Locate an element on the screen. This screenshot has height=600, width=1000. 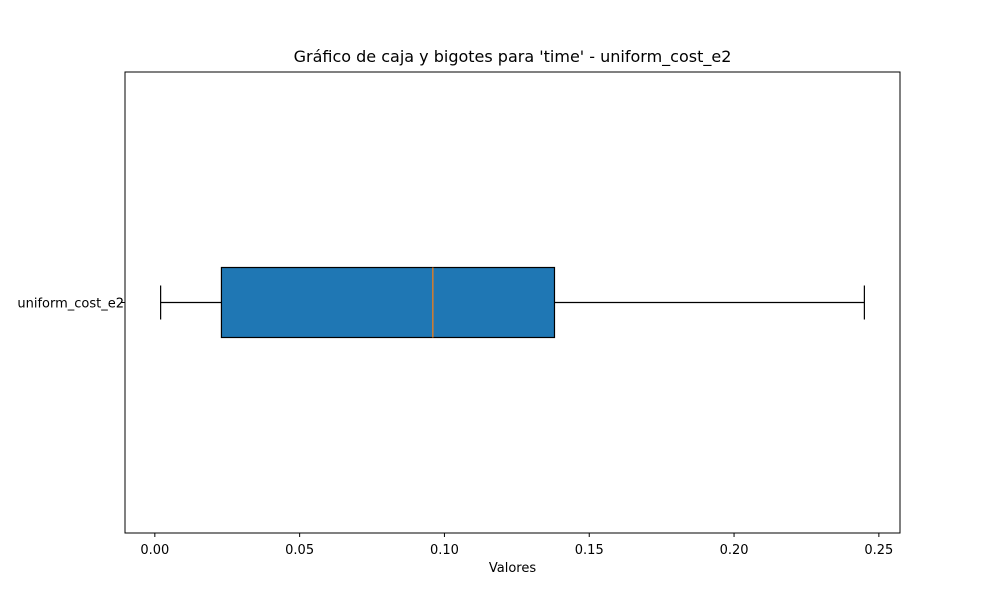
x-tick-label: 0.05 is located at coordinates (299, 550).